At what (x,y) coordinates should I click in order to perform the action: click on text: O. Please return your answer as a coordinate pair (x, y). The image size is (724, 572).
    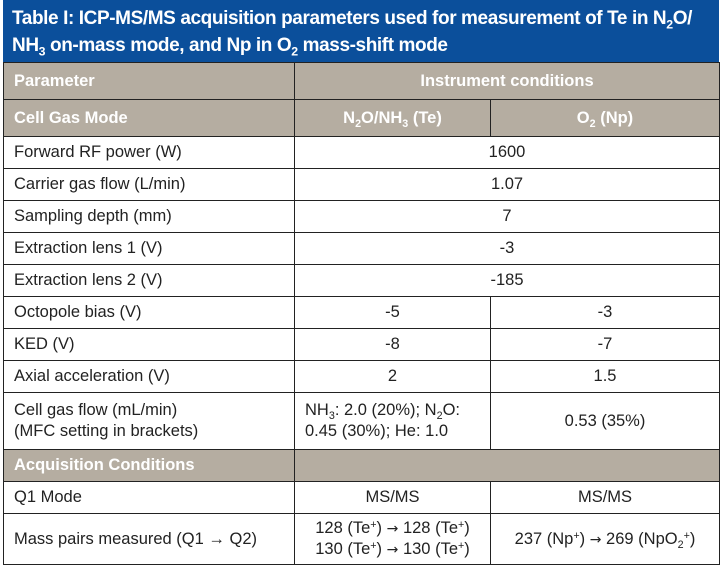
    Looking at the image, I should click on (583, 117).